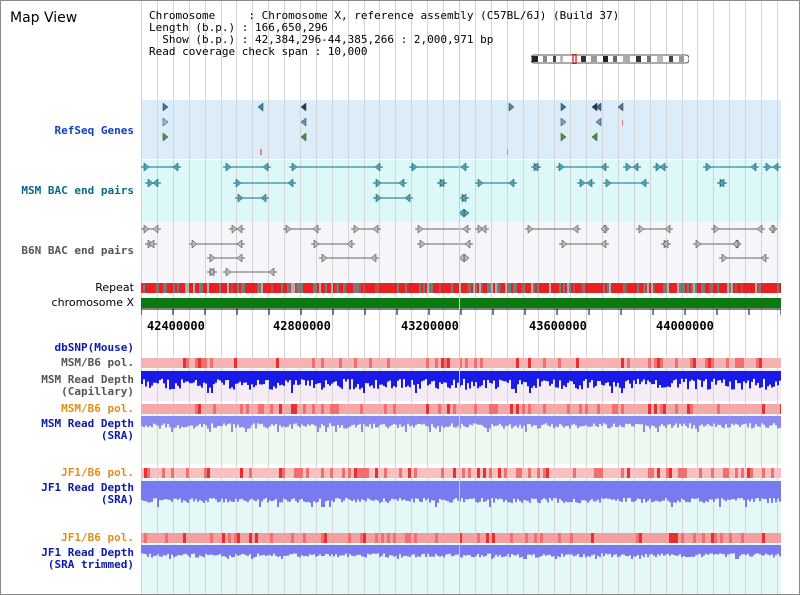 This screenshot has width=800, height=595. What do you see at coordinates (97, 537) in the screenshot?
I see `jf1-b6-pol-label-2: JF1/B6 pol.` at bounding box center [97, 537].